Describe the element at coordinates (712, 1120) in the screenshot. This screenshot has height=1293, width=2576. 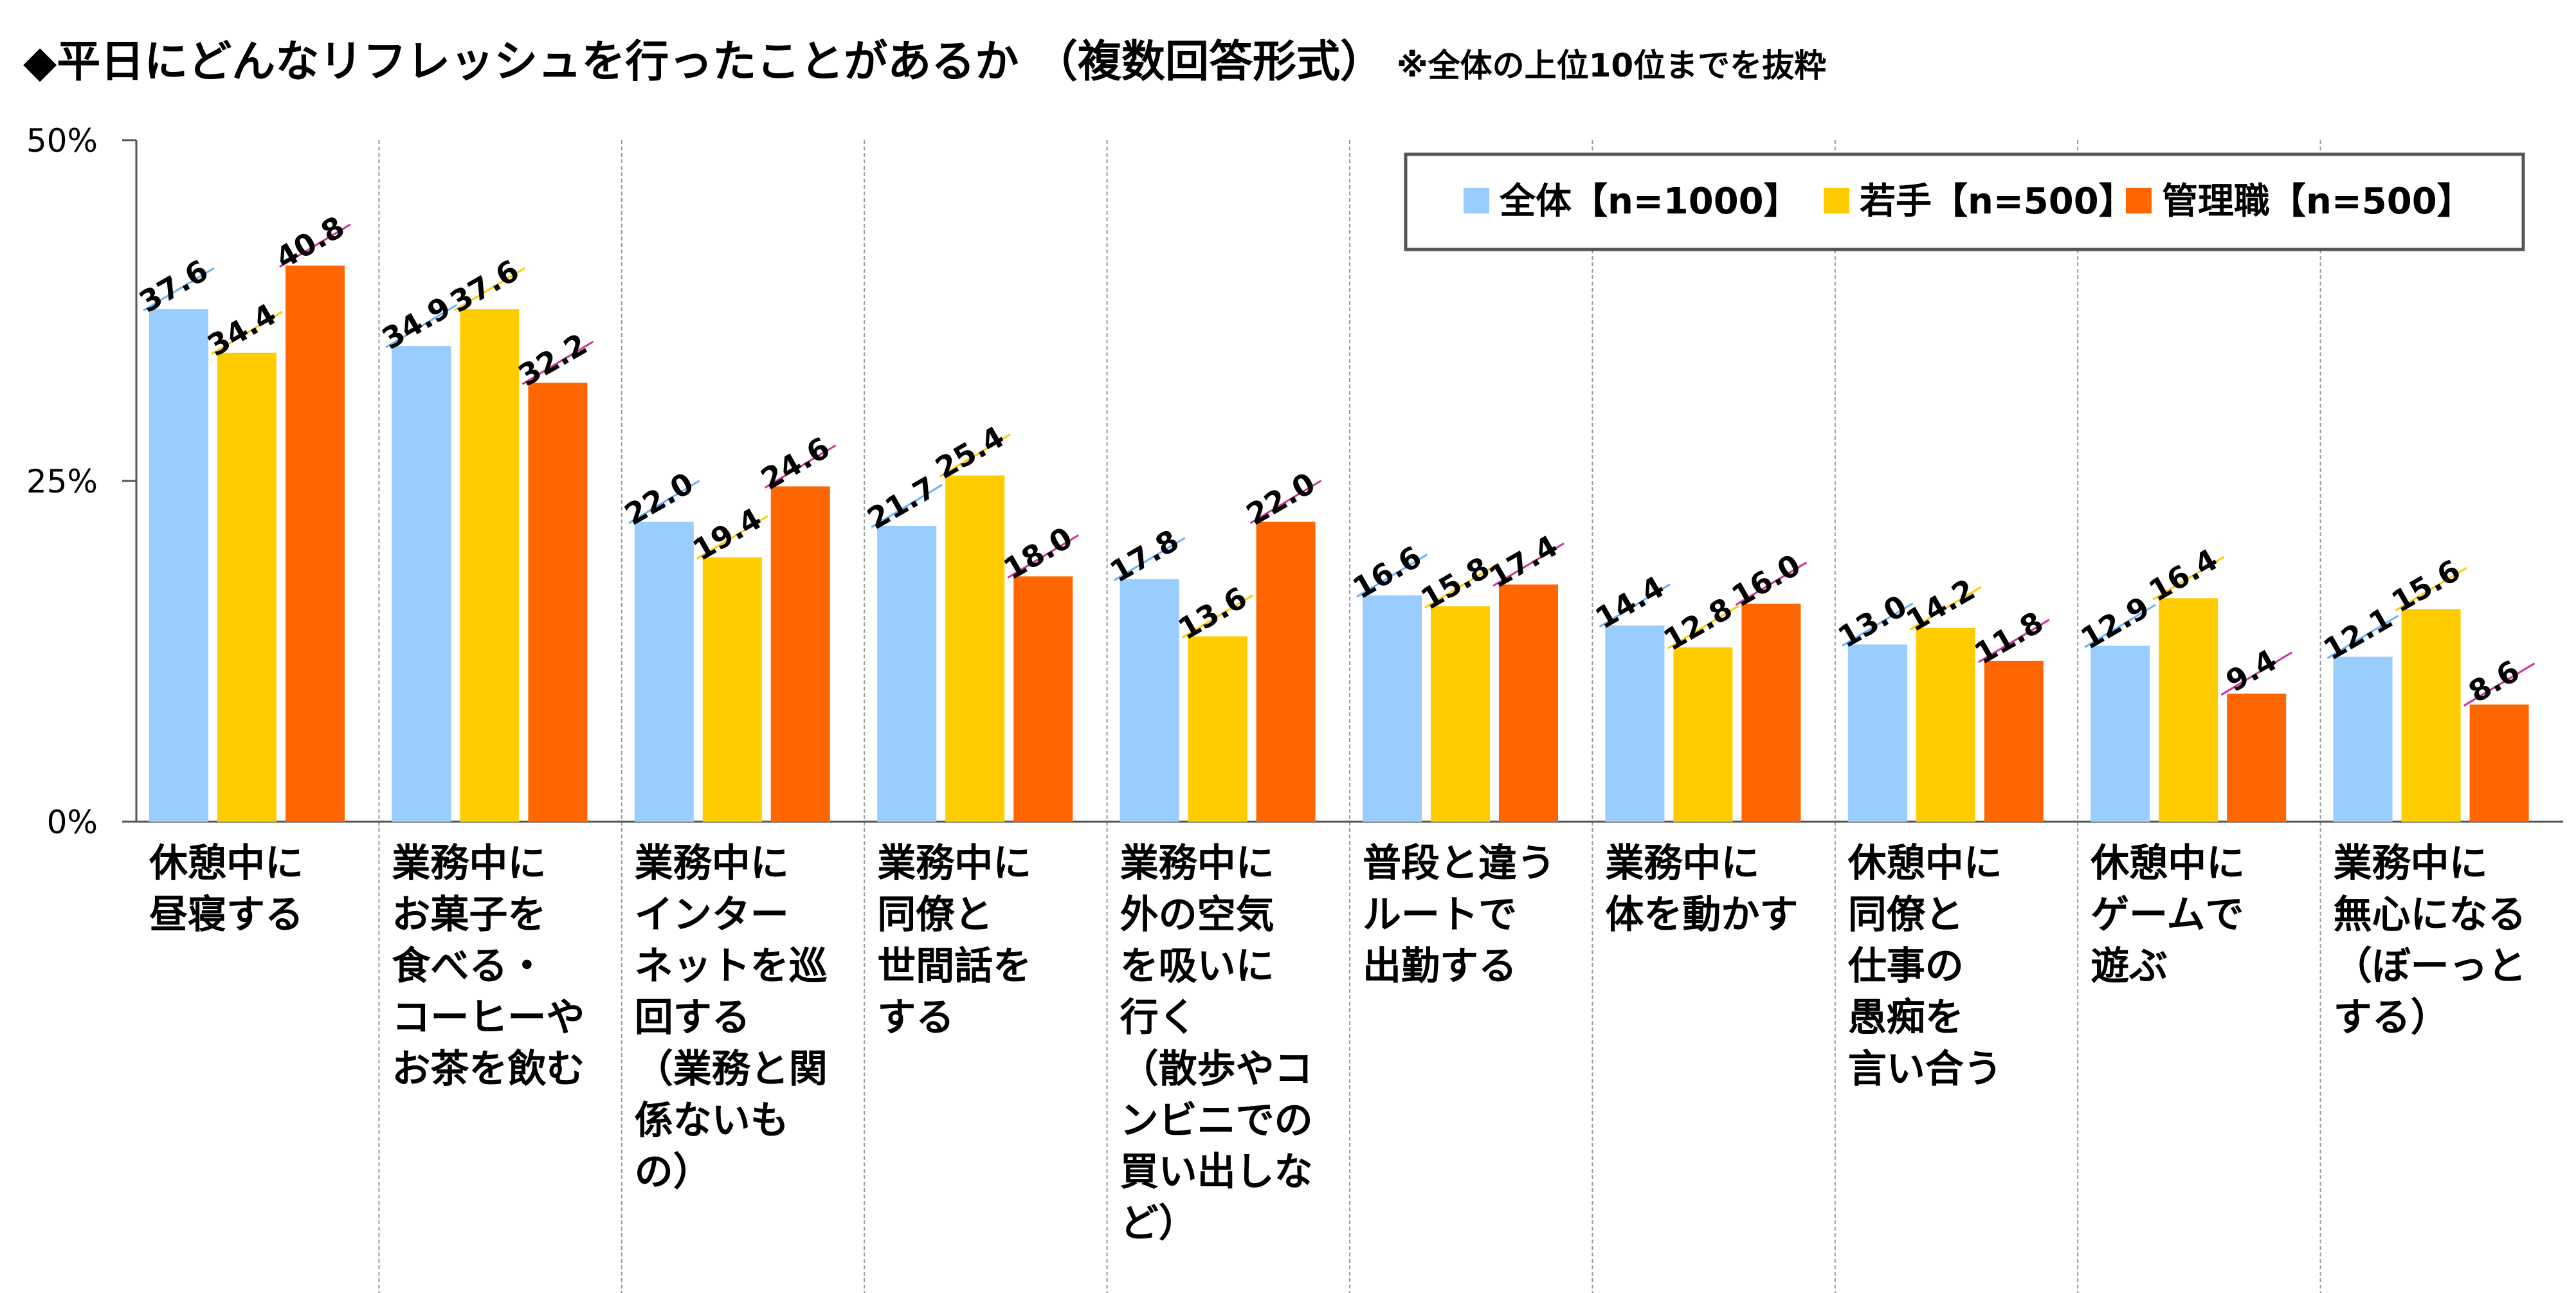
I see `category-label: 係ないも` at that location.